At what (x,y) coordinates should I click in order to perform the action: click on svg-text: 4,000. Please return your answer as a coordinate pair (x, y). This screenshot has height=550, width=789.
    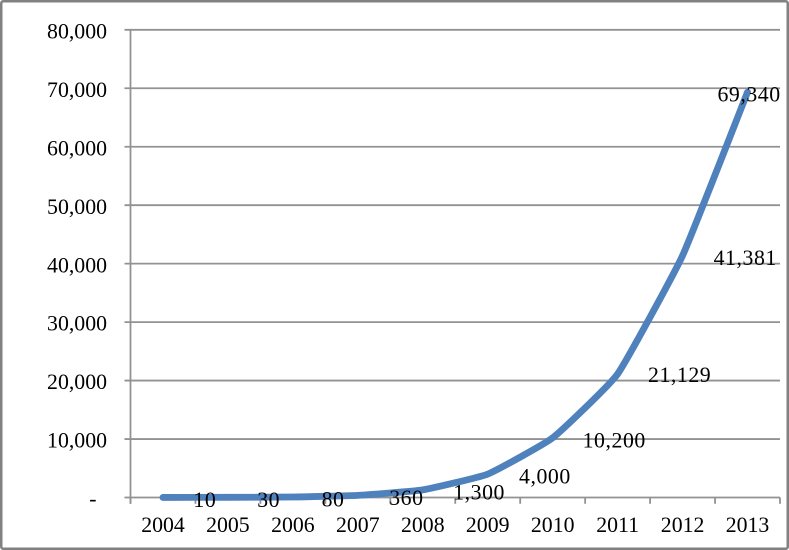
    Looking at the image, I should click on (545, 477).